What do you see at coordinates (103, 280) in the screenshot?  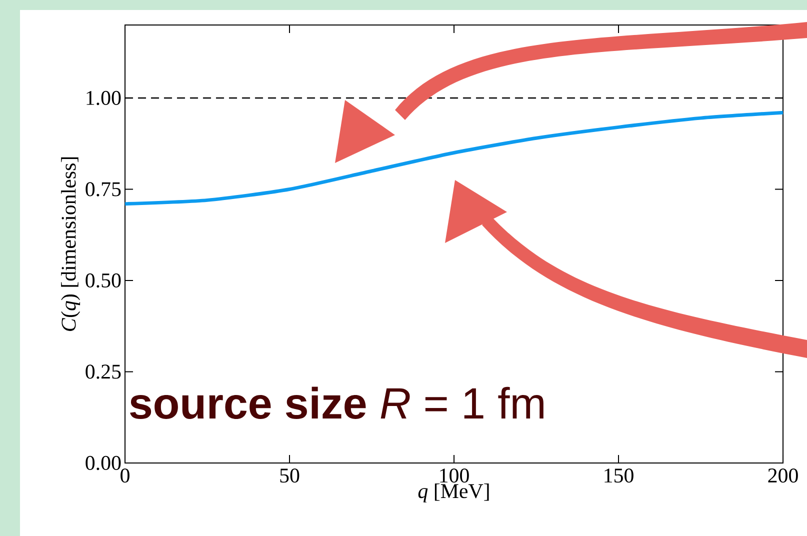 I see `y-tick-label: 0.50` at bounding box center [103, 280].